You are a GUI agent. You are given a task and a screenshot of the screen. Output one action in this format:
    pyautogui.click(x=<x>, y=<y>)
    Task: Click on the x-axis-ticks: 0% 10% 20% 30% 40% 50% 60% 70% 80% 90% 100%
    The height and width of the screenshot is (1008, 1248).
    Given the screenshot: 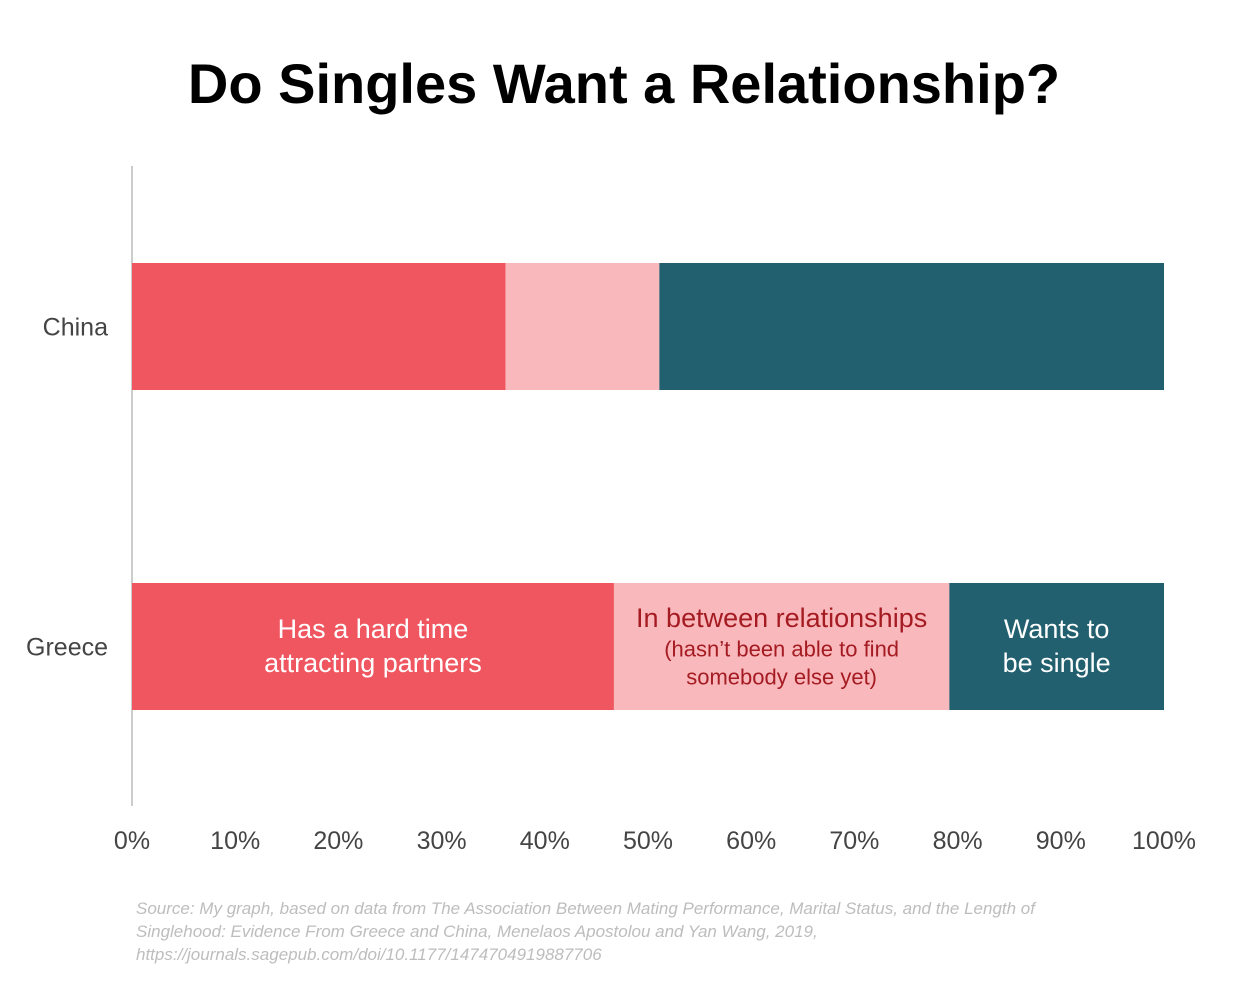 What is the action you would take?
    pyautogui.click(x=655, y=841)
    